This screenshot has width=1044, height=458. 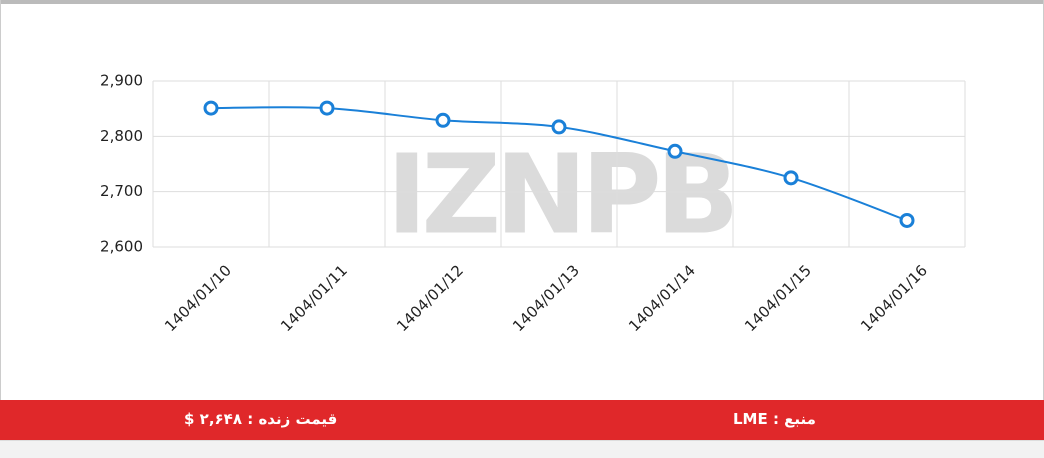 I want to click on top-bar, so click(x=522, y=2).